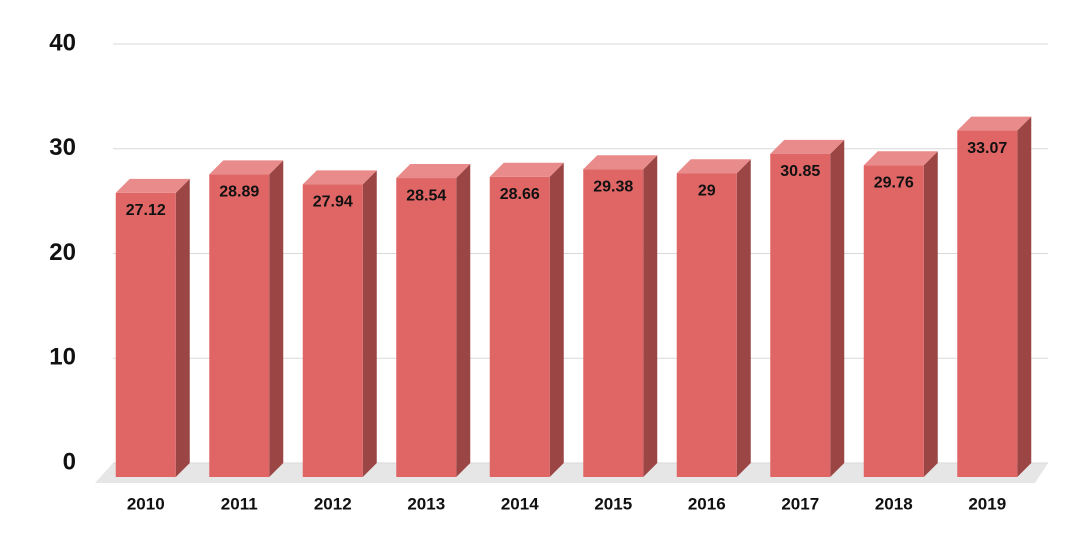 The width and height of the screenshot is (1076, 549). I want to click on x-tick-label: 2011, so click(239, 503).